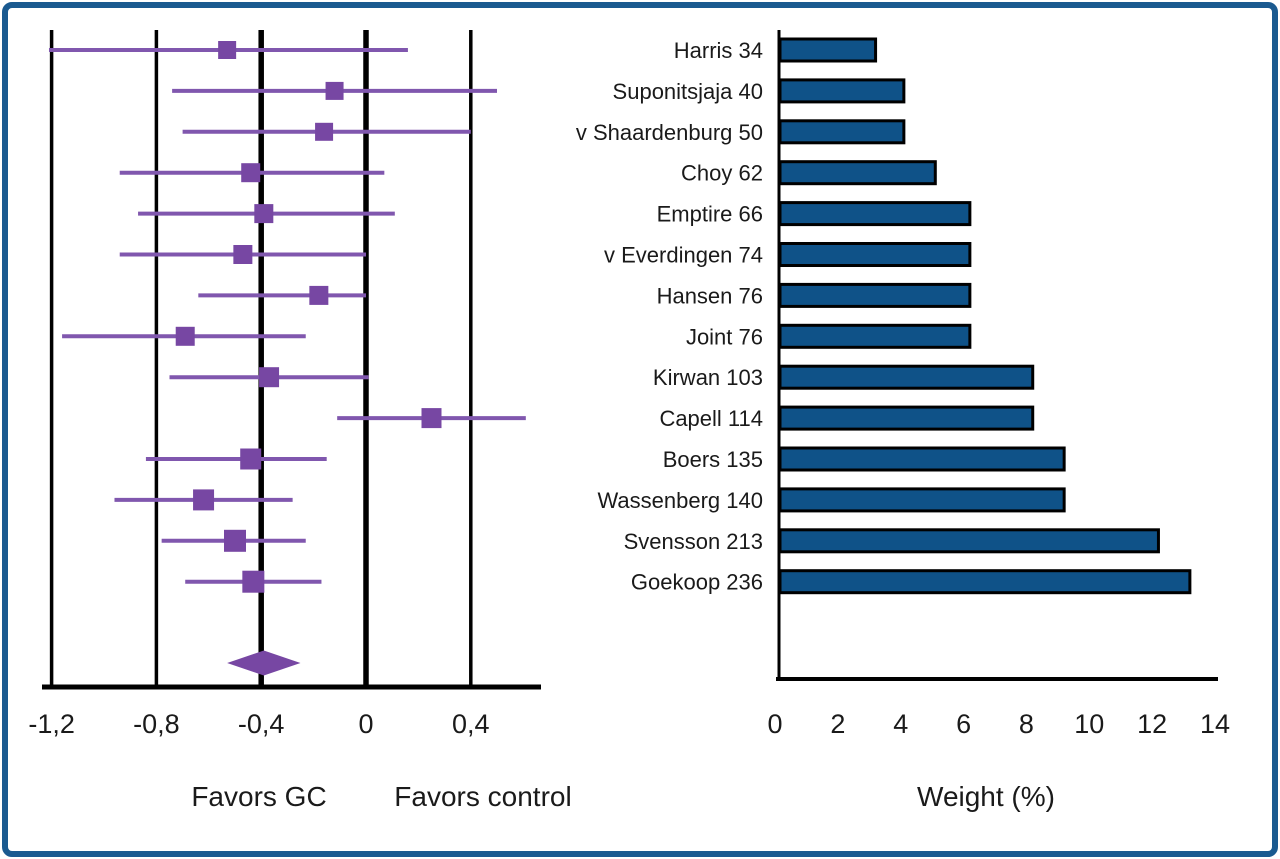 This screenshot has width=1280, height=859. Describe the element at coordinates (900, 724) in the screenshot. I see `weight-tick-label: 4` at that location.